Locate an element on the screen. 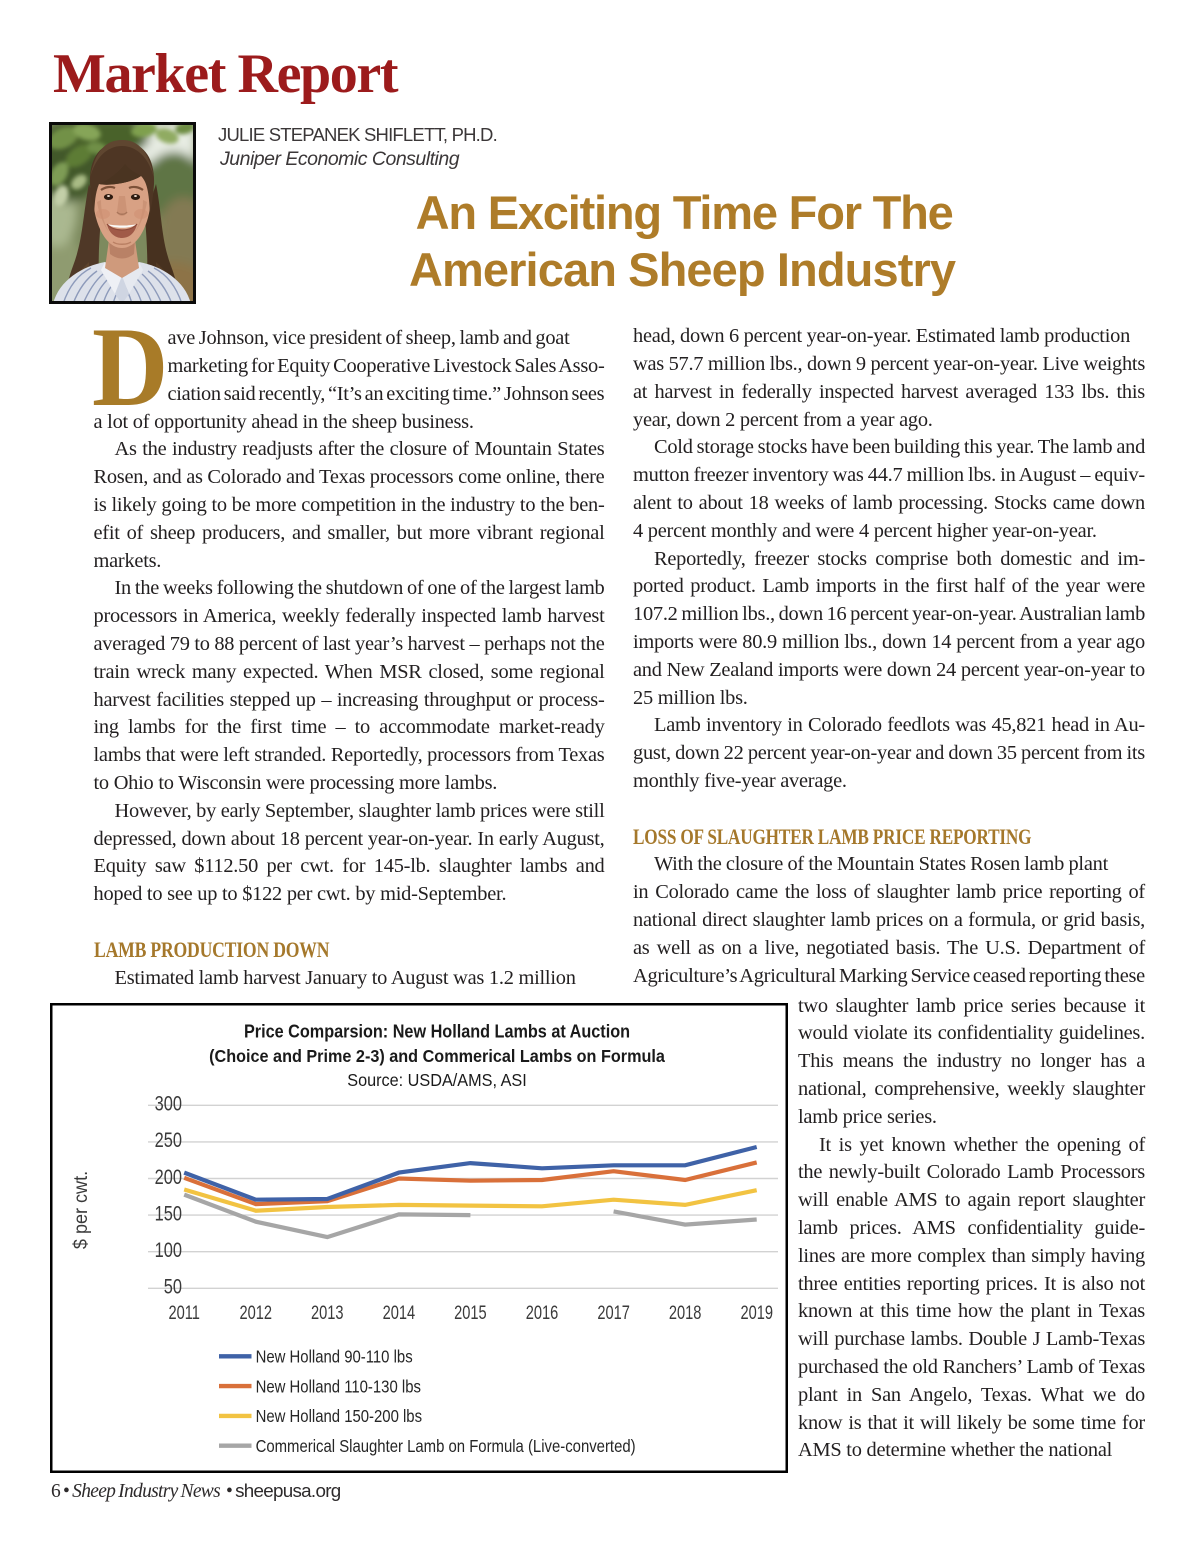 The width and height of the screenshot is (1200, 1558). svg-text: 2017 is located at coordinates (613, 1312).